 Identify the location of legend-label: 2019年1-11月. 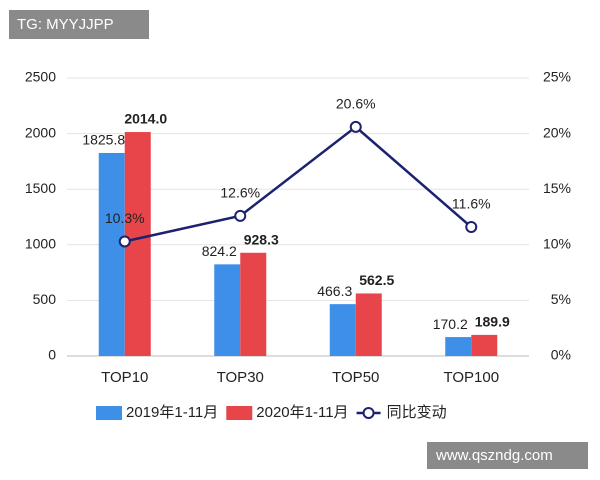
(172, 412).